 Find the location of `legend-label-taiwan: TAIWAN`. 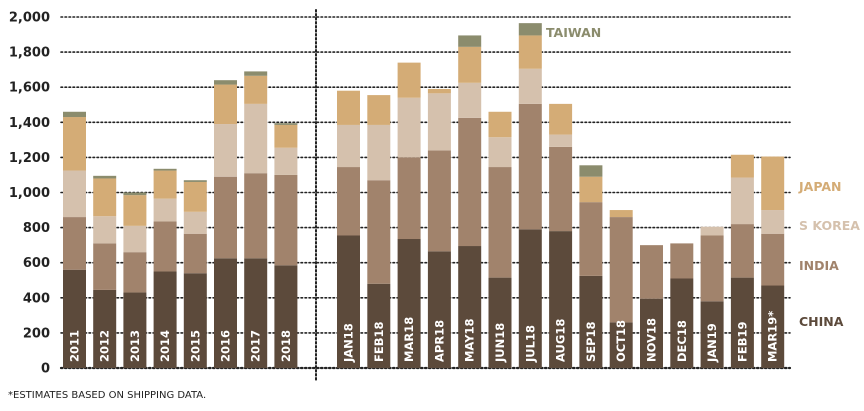

legend-label-taiwan: TAIWAN is located at coordinates (573, 32).